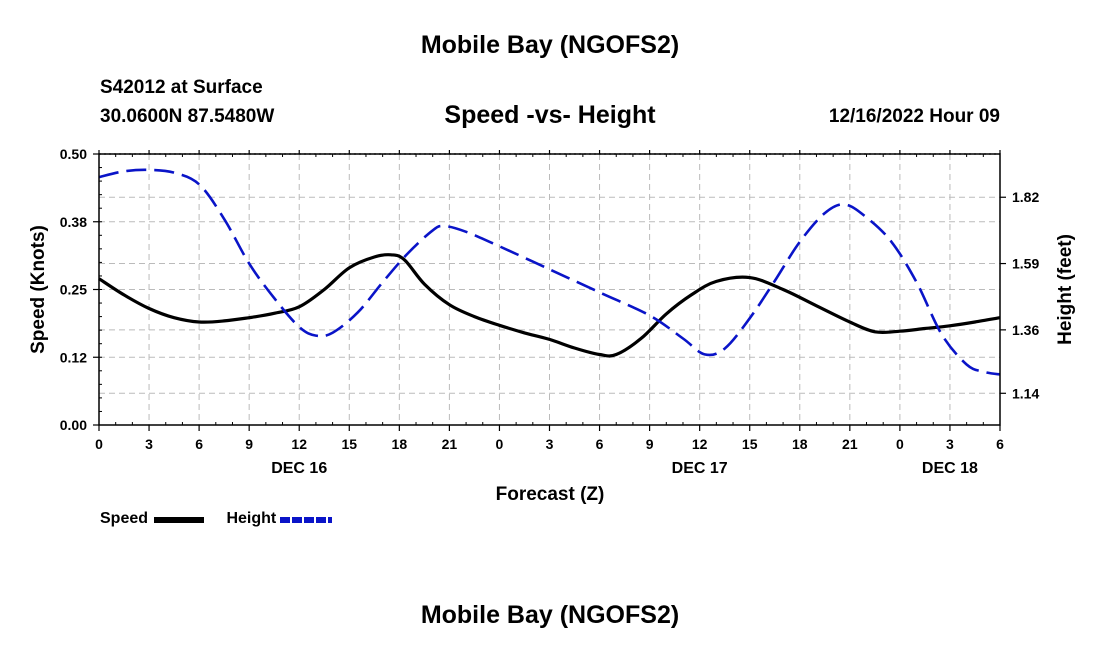 The height and width of the screenshot is (650, 1100). Describe the element at coordinates (550, 115) in the screenshot. I see `chart-subtitle: Speed -vs- Height` at that location.